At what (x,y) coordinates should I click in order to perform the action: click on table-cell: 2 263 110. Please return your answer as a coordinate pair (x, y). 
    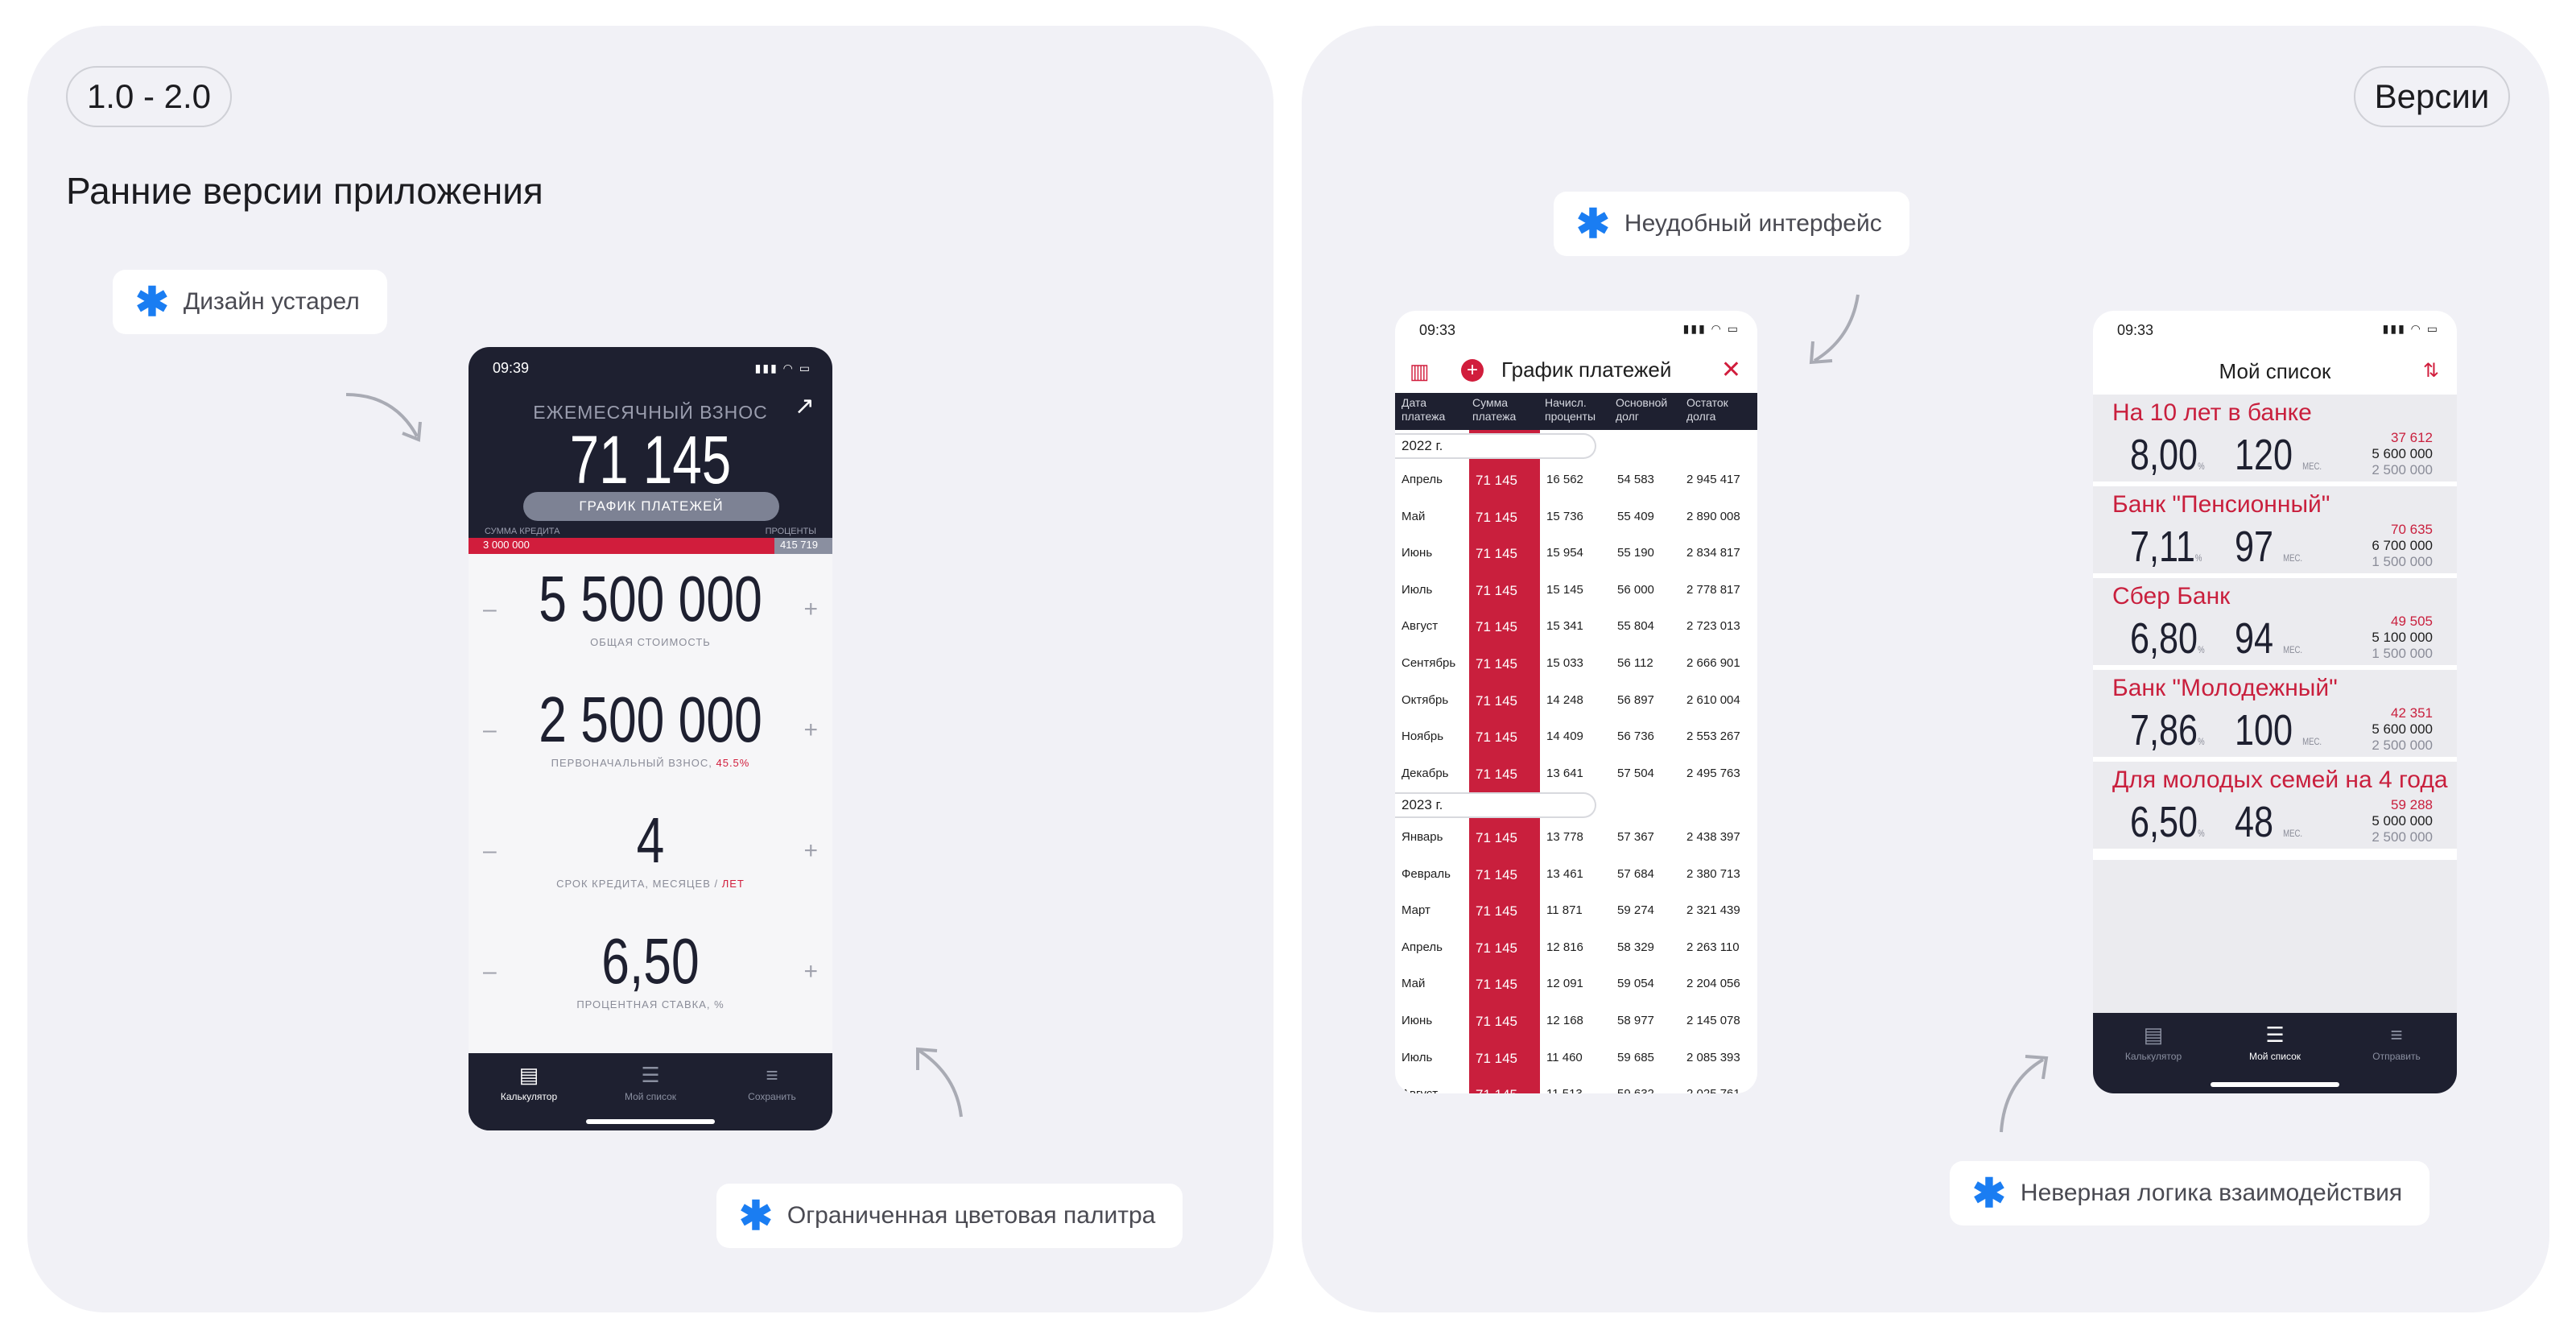
    Looking at the image, I should click on (1713, 947).